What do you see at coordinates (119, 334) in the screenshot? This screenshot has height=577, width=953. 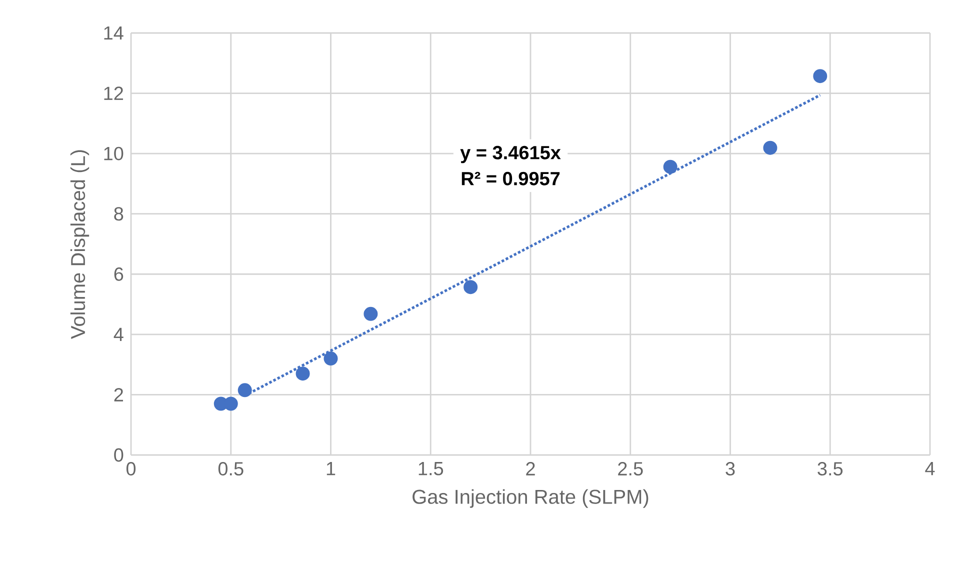 I see `y-tick-label: 4` at bounding box center [119, 334].